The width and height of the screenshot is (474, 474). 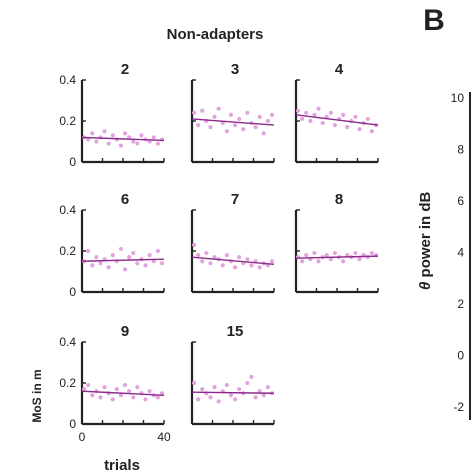 What do you see at coordinates (72, 162) in the screenshot?
I see `y-tick-label: 0` at bounding box center [72, 162].